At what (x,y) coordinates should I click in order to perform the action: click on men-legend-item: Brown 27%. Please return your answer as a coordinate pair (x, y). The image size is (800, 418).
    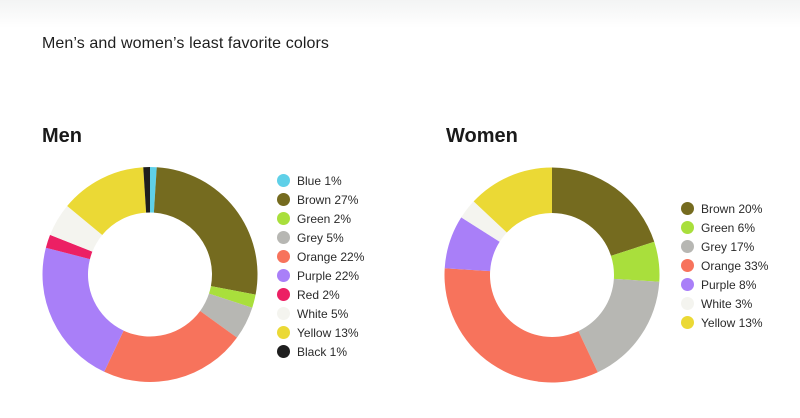
    Looking at the image, I should click on (320, 199).